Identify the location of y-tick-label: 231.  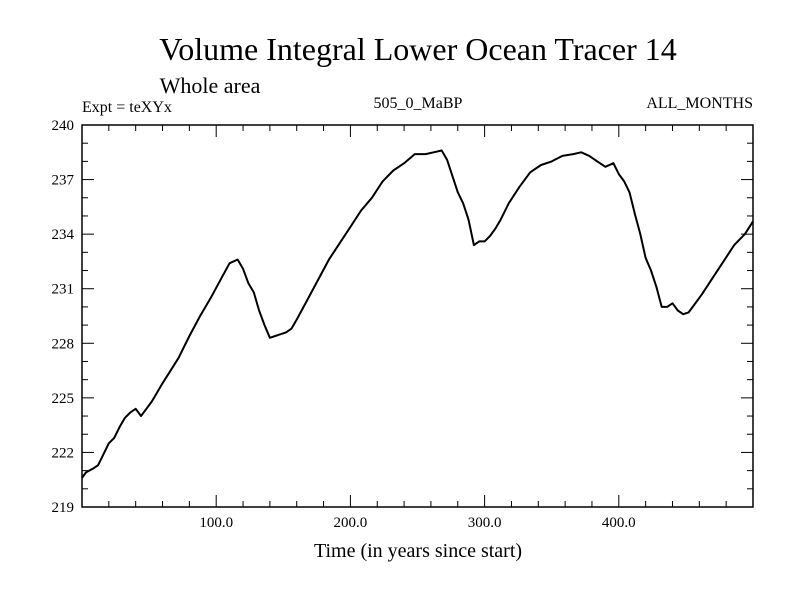
(63, 290).